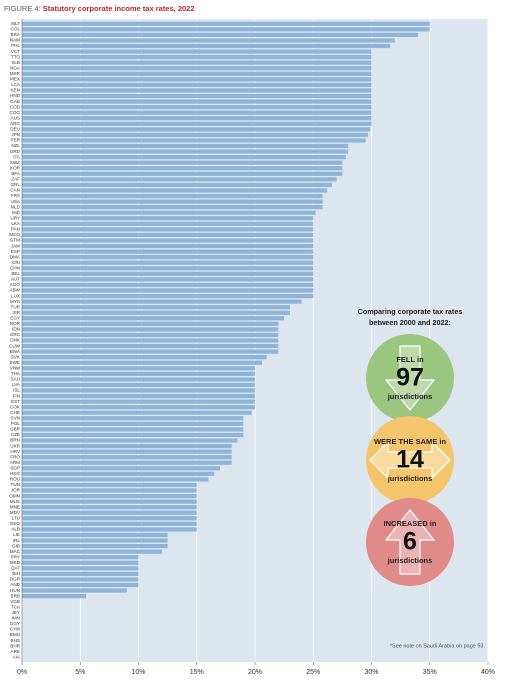  Describe the element at coordinates (15, 601) in the screenshot. I see `y-tick-label: VGB` at that location.